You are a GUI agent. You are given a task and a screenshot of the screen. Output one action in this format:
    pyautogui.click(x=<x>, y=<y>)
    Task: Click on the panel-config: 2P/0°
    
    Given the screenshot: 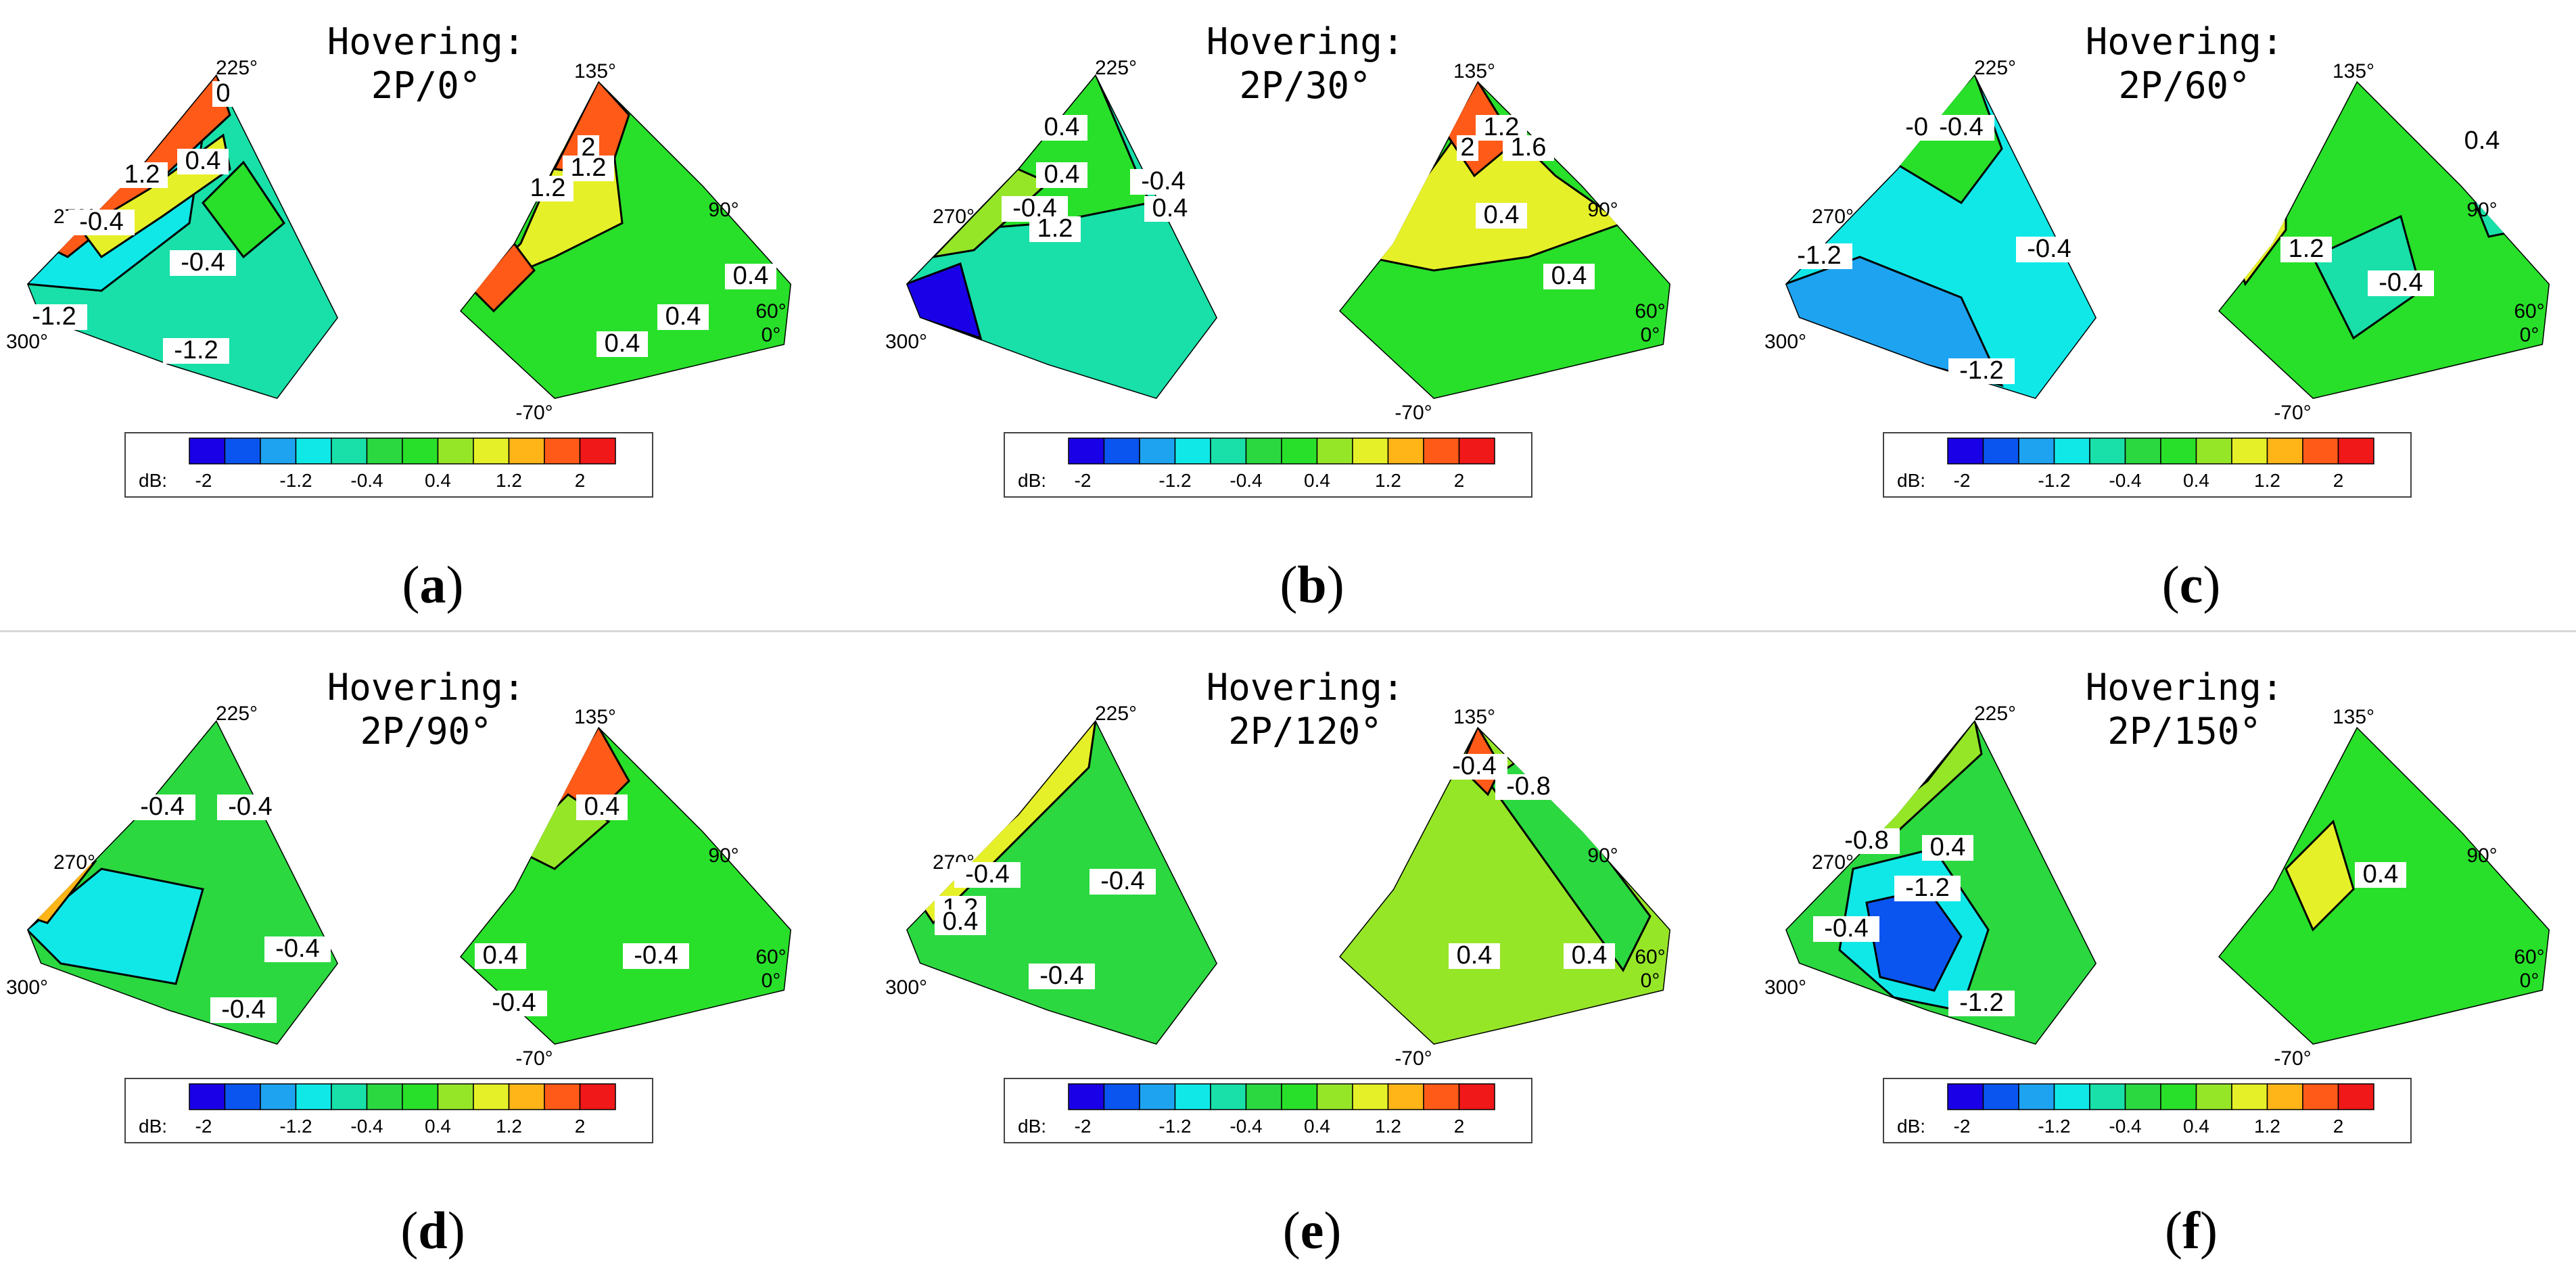 What is the action you would take?
    pyautogui.click(x=426, y=85)
    